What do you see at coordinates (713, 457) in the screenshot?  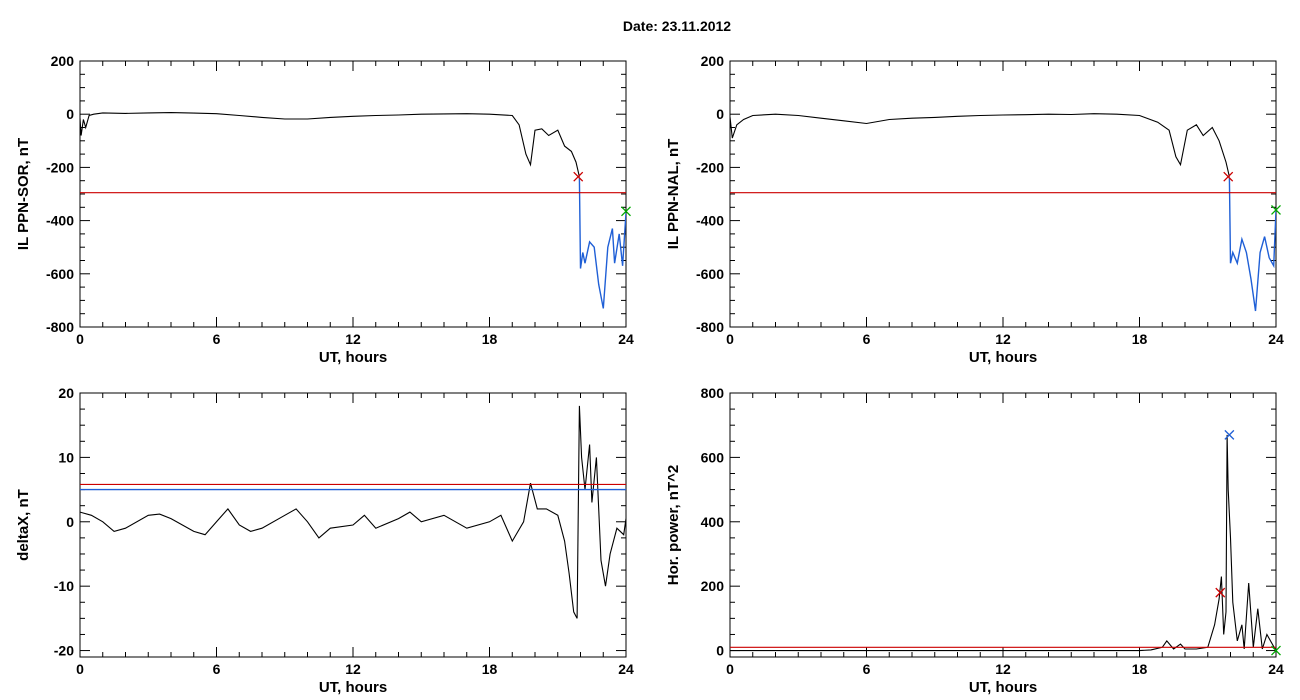 I see `y-tick-label: 600` at bounding box center [713, 457].